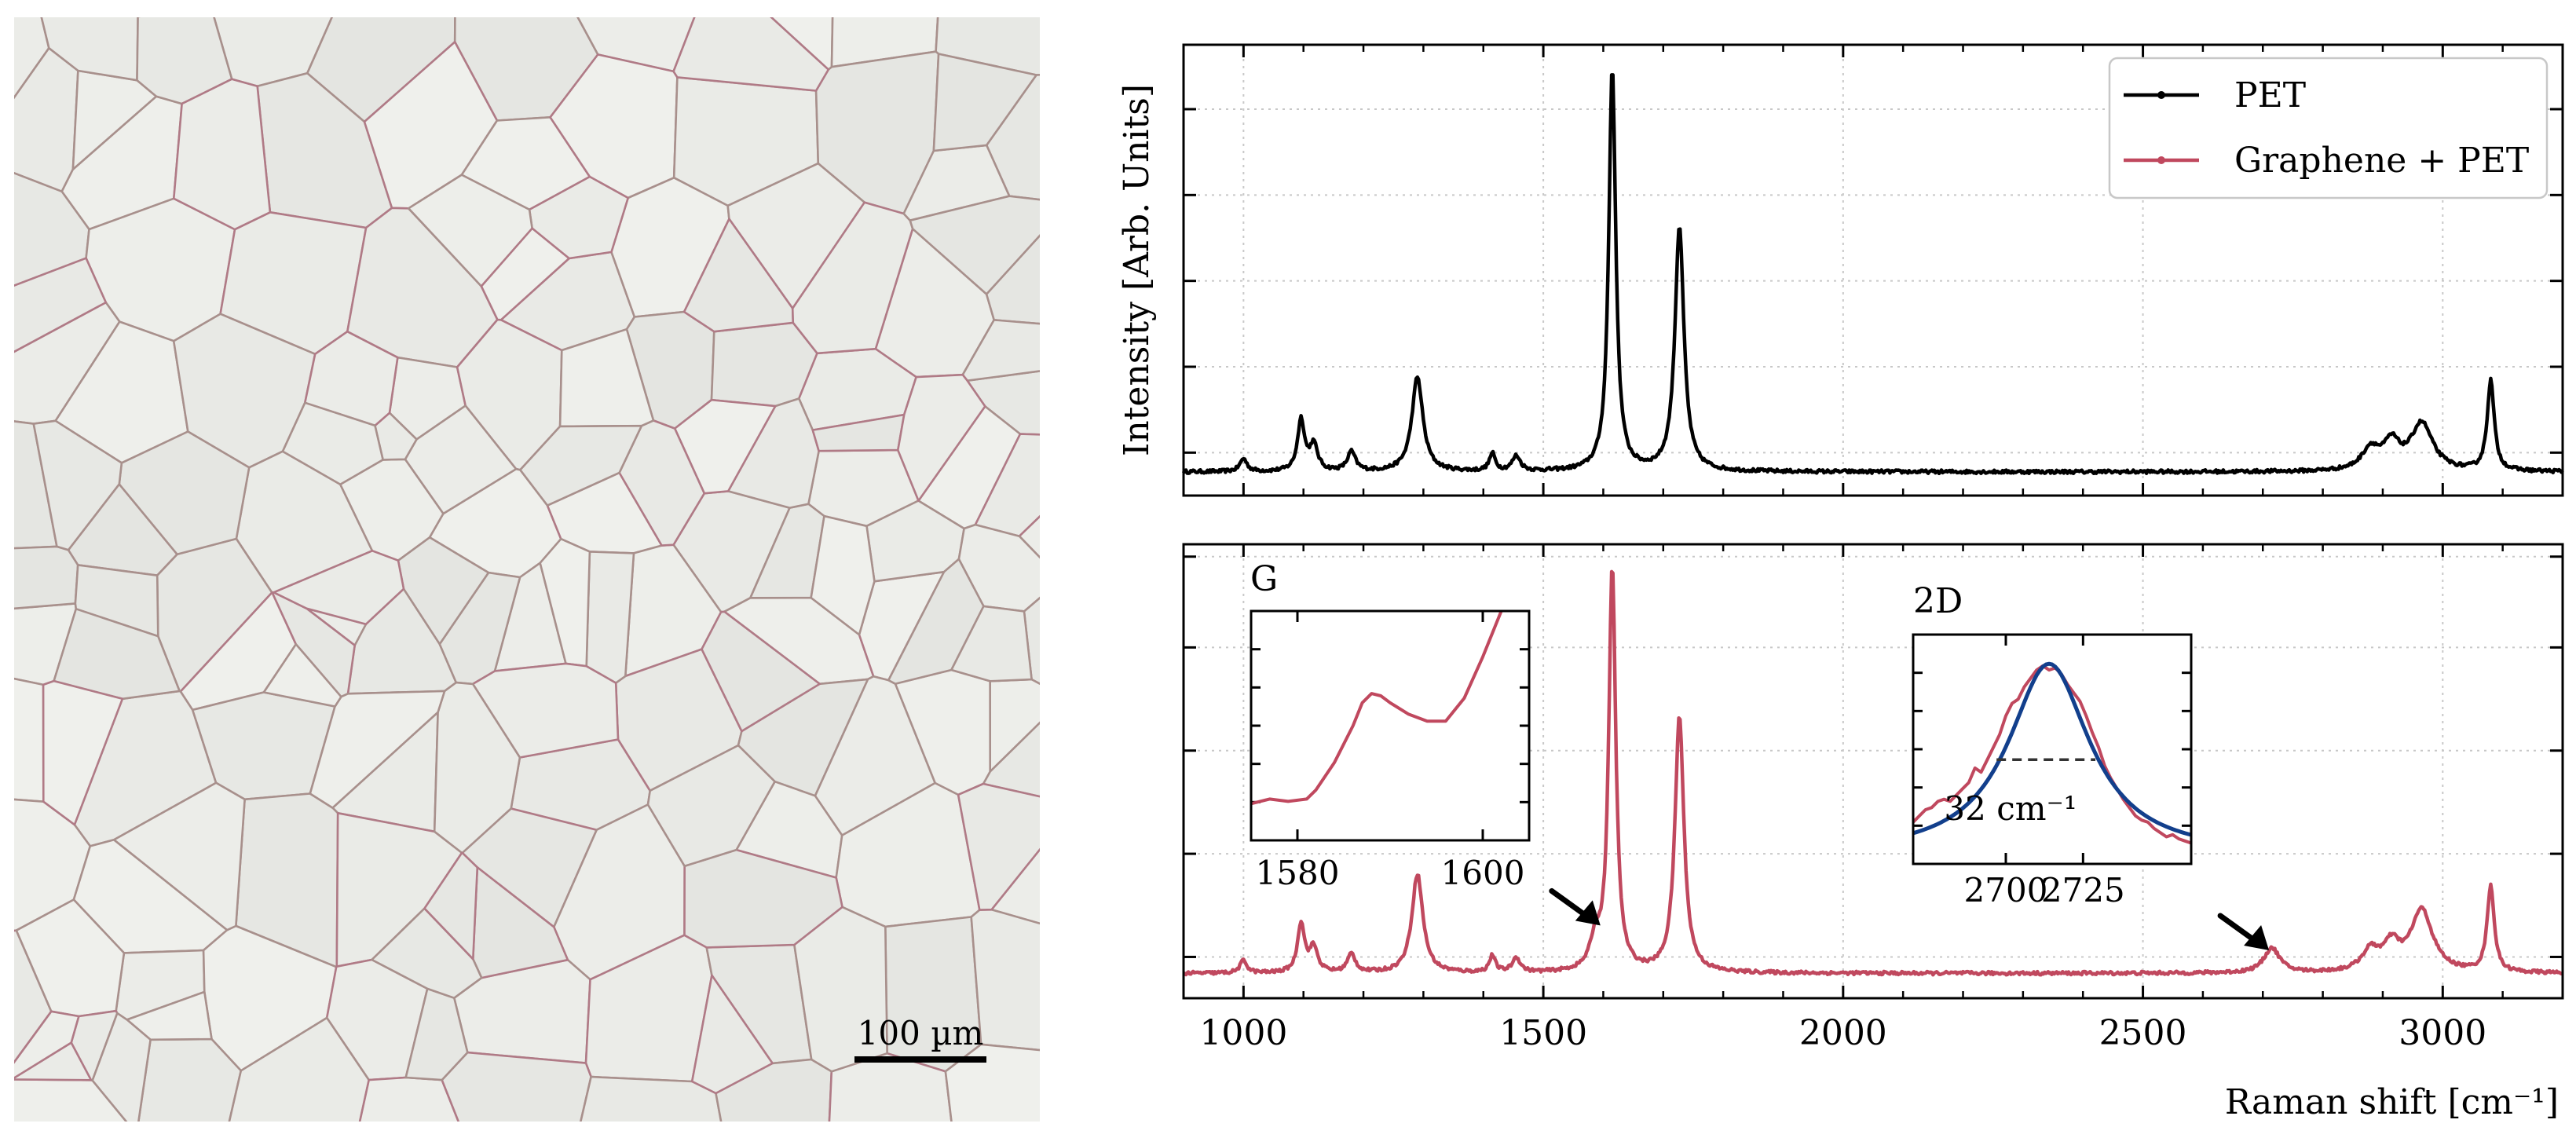 Image resolution: width=2576 pixels, height=1138 pixels. I want to click on inset-2d-tick-label: 2725, so click(2083, 890).